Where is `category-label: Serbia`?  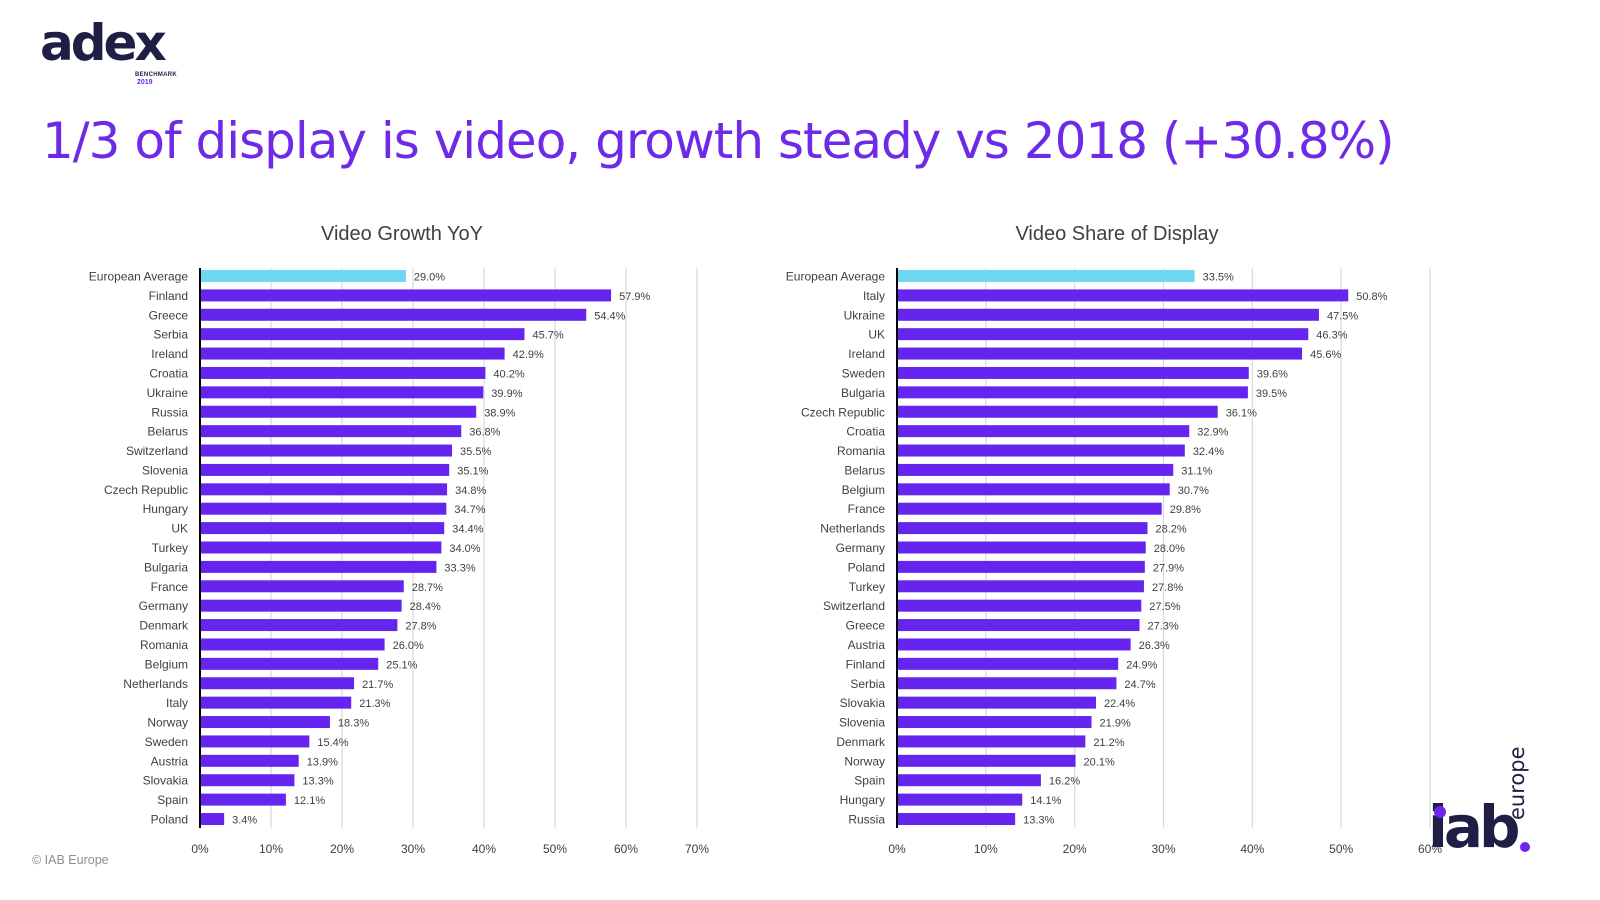
category-label: Serbia is located at coordinates (867, 684).